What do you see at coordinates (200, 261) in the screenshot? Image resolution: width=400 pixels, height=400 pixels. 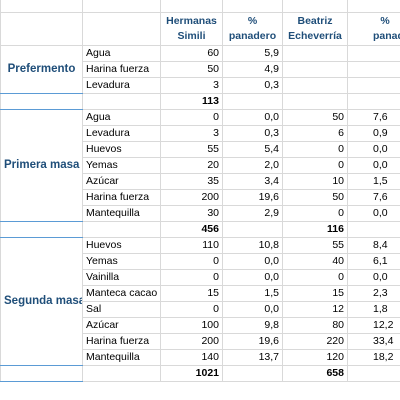 I see `data-row: Yemas 0 0,0 40 6,1` at bounding box center [200, 261].